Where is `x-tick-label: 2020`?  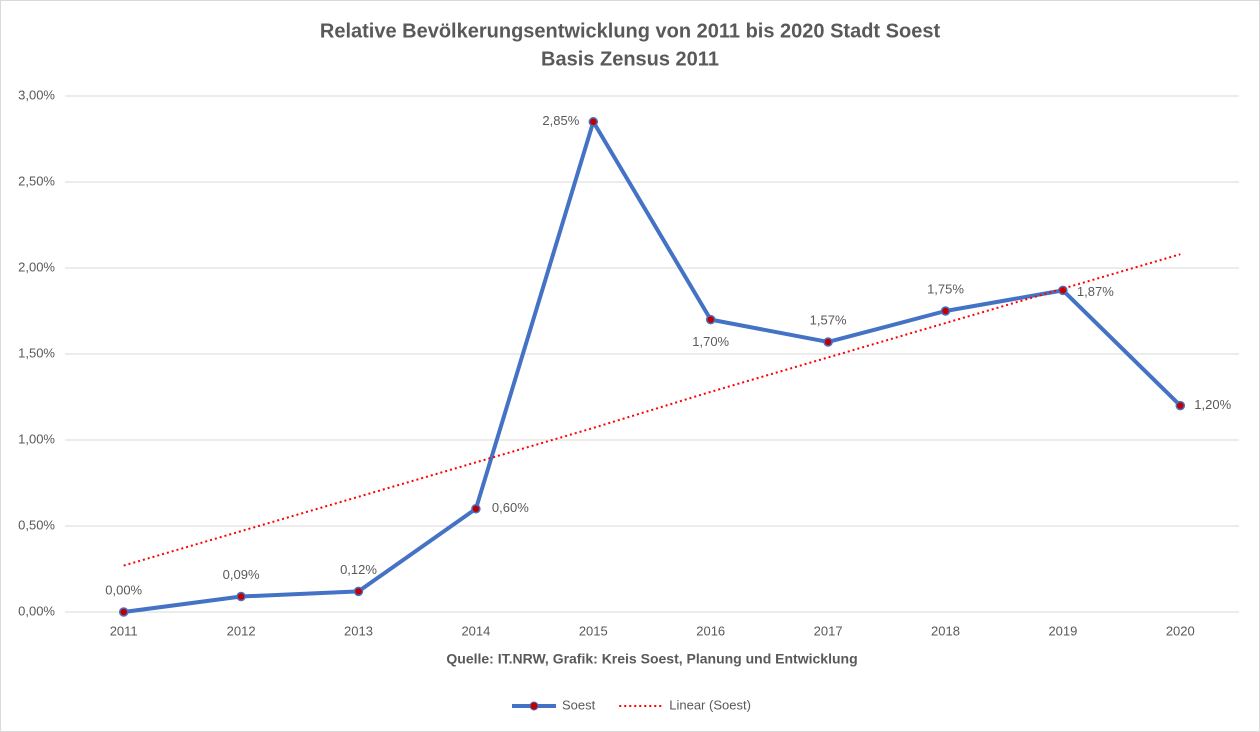 x-tick-label: 2020 is located at coordinates (1180, 630).